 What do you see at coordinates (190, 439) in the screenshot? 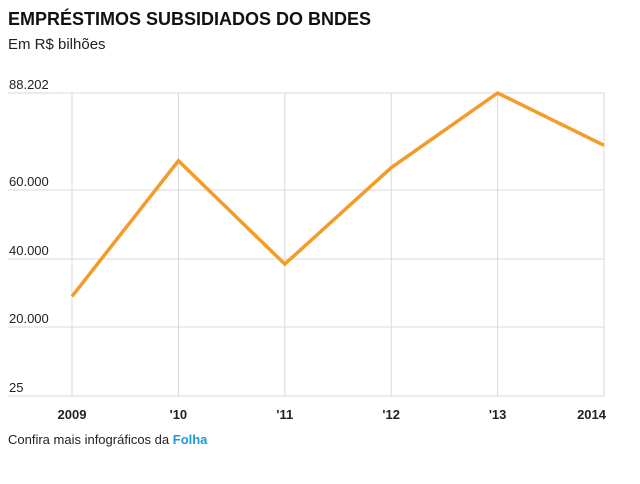
I see `folha-link: Folha` at bounding box center [190, 439].